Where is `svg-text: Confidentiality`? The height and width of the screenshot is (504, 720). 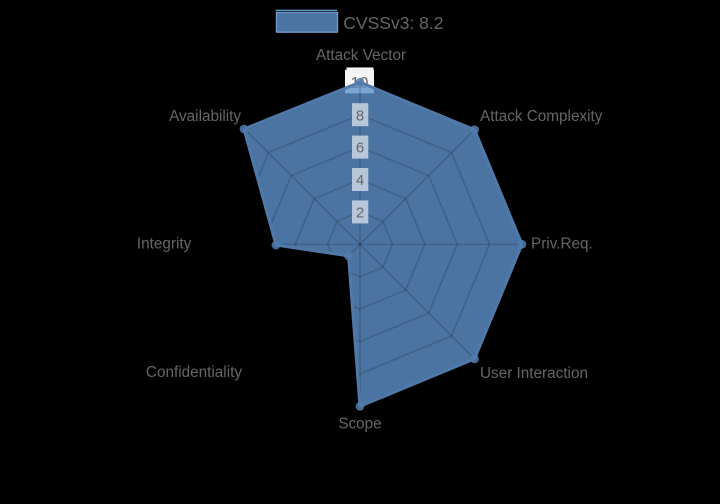 svg-text: Confidentiality is located at coordinates (194, 372).